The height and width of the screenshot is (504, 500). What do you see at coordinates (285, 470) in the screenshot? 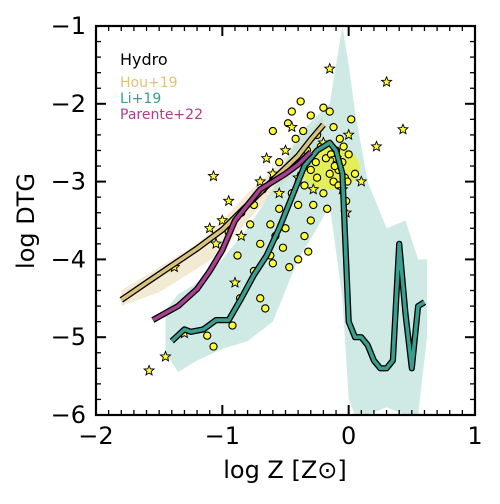
I see `x-axis-label: log Z [Z⊙]` at bounding box center [285, 470].